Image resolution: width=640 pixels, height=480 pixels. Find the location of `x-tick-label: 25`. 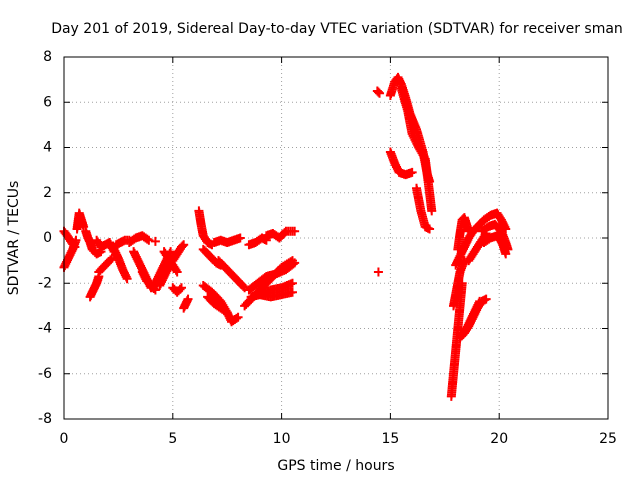

x-tick-label: 25 is located at coordinates (608, 439).